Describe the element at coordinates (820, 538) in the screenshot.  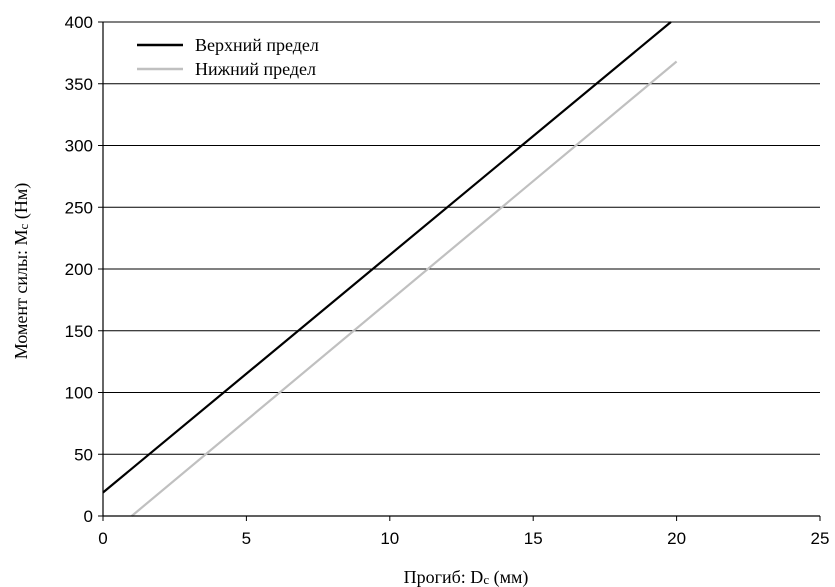
I see `x-tick-label-25: 25` at that location.